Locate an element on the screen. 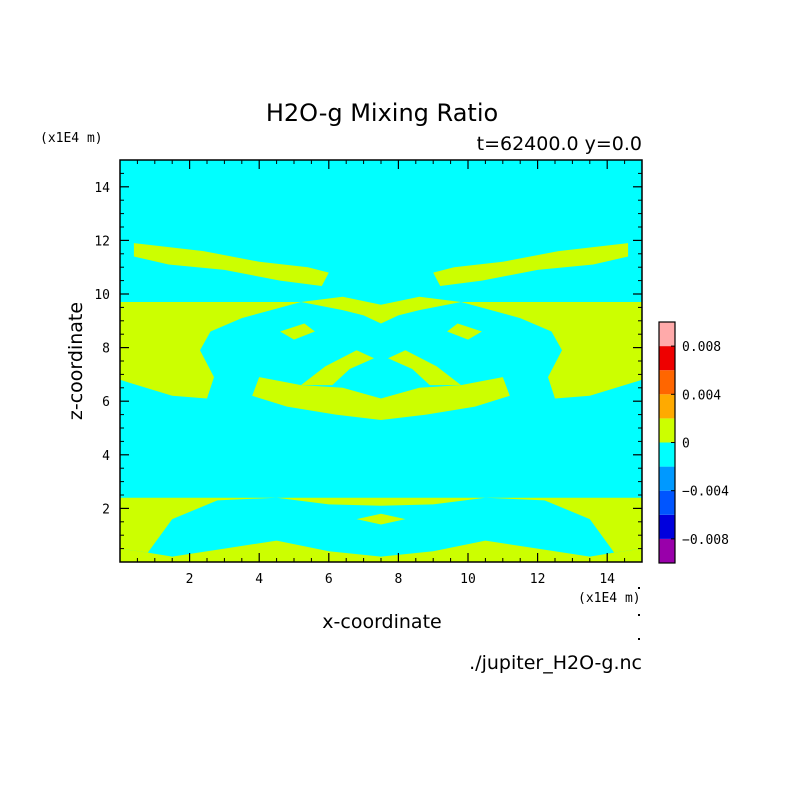  contour-region-upper-band-left is located at coordinates (231, 264).